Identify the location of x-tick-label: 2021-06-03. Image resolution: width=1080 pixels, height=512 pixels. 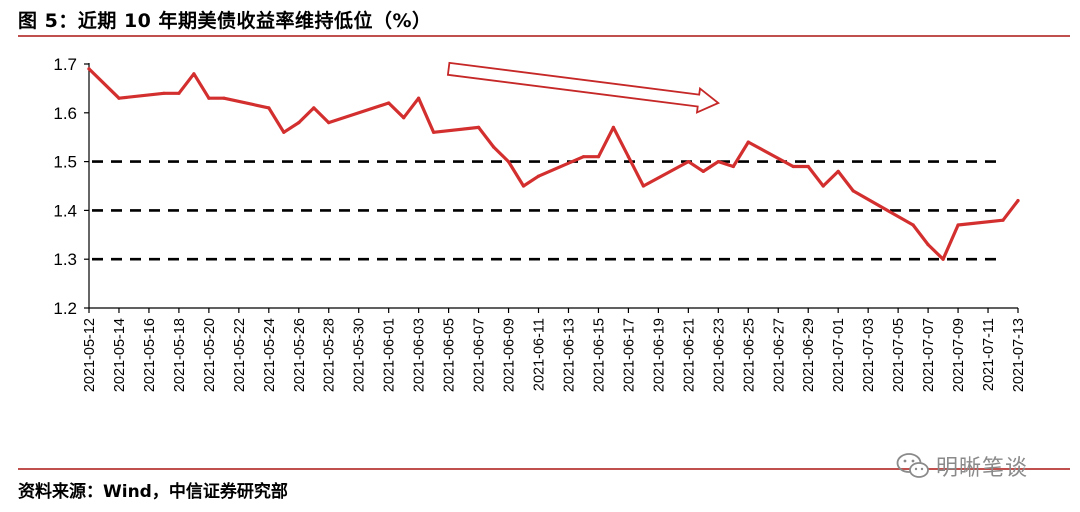
(420, 355).